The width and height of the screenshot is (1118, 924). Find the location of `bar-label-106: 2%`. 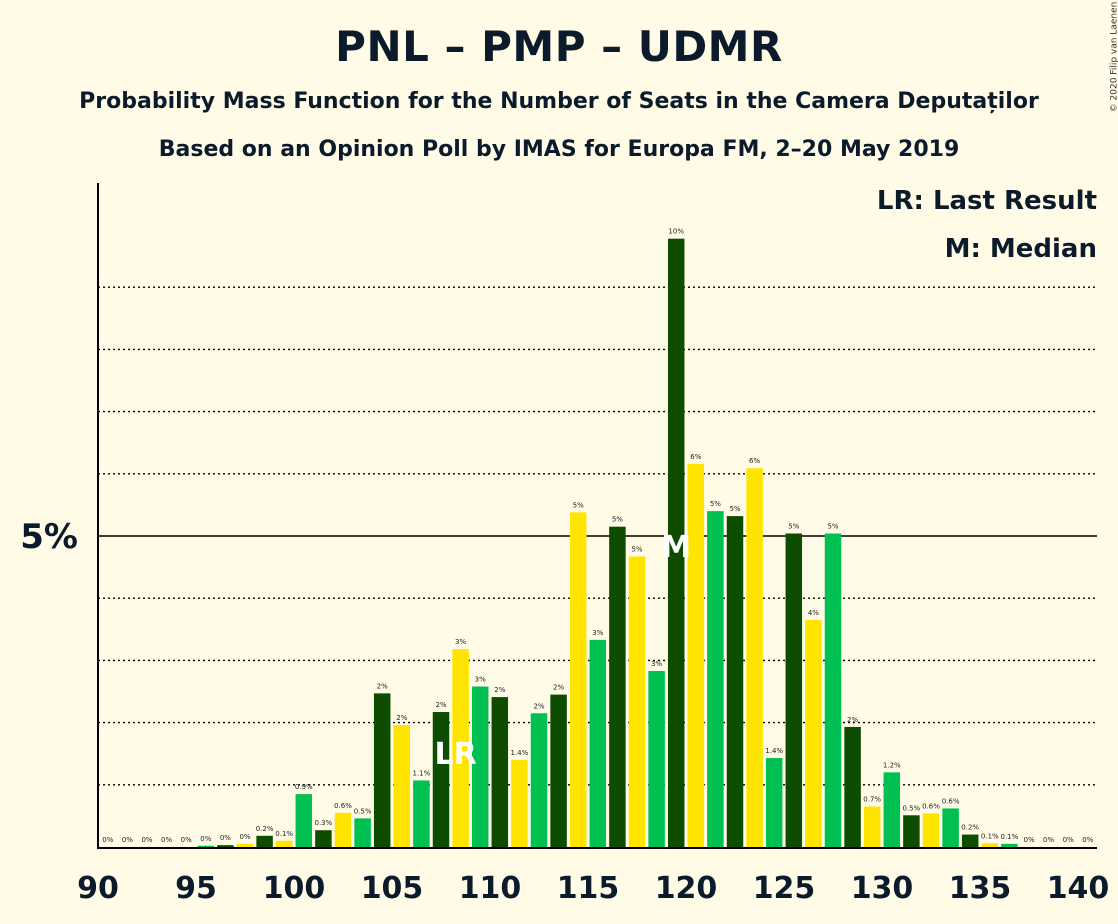

bar-label-106: 2% is located at coordinates (401, 718).